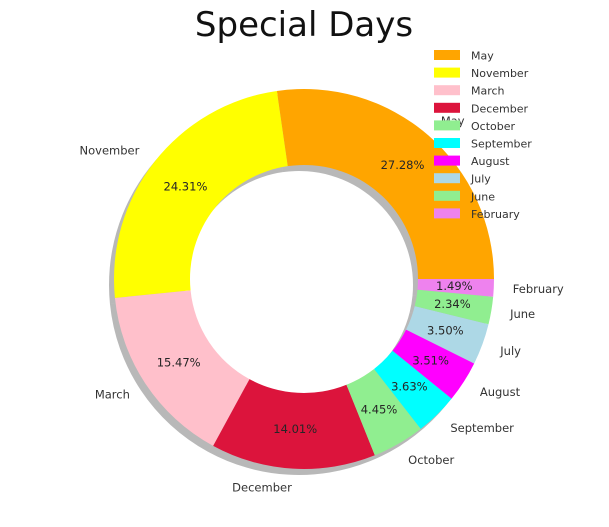 This screenshot has height=527, width=609. I want to click on legend-label-may: May, so click(482, 56).